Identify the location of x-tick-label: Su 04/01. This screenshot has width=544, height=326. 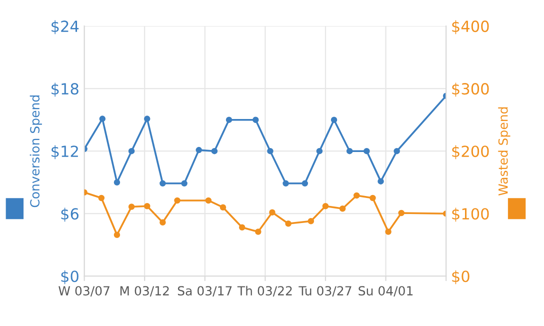
(385, 291).